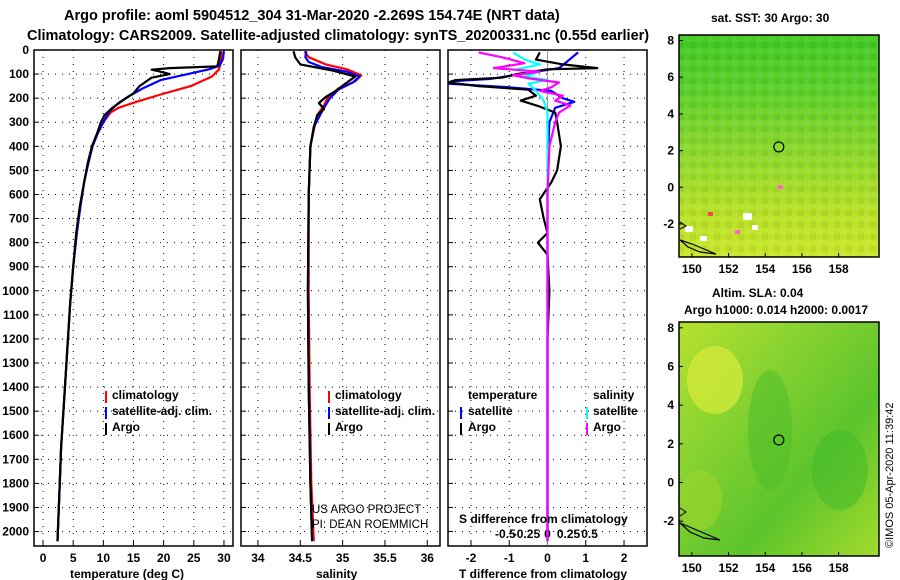  I want to click on x-tick-label: -2, so click(471, 558).